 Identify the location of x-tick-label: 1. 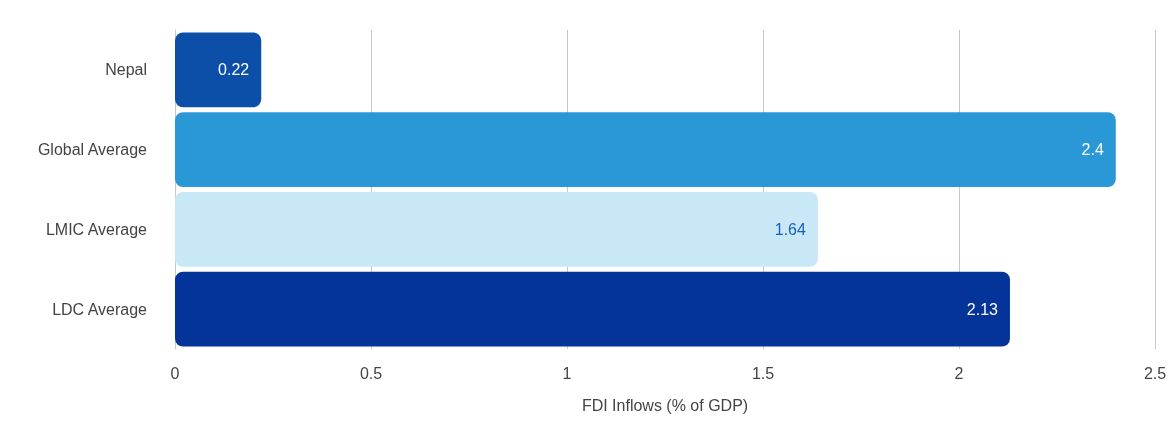
(567, 373).